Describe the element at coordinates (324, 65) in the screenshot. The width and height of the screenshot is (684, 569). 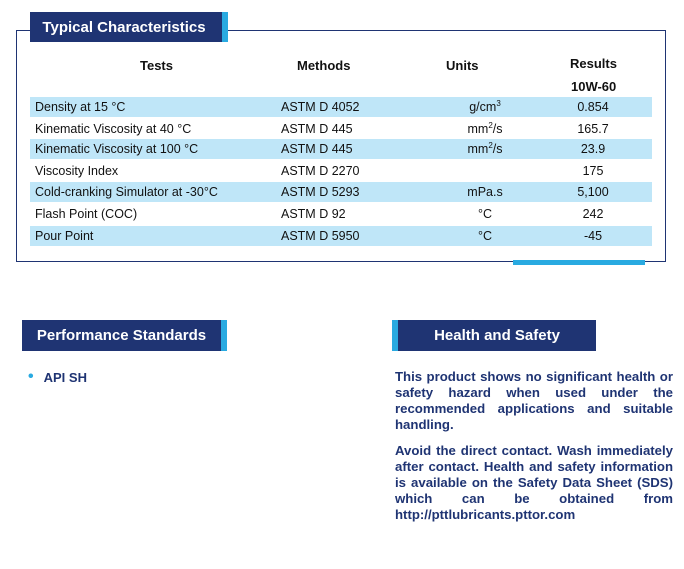
I see `column-header-methods: Methods` at that location.